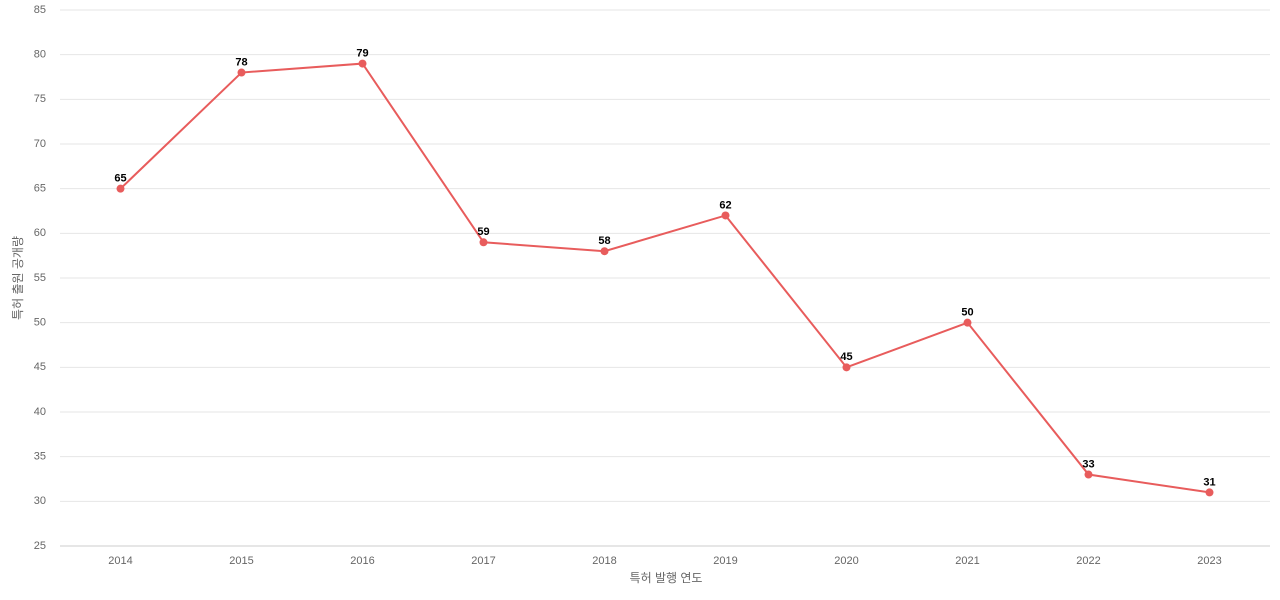 The width and height of the screenshot is (1280, 600). I want to click on y-tick-label: 60, so click(40, 233).